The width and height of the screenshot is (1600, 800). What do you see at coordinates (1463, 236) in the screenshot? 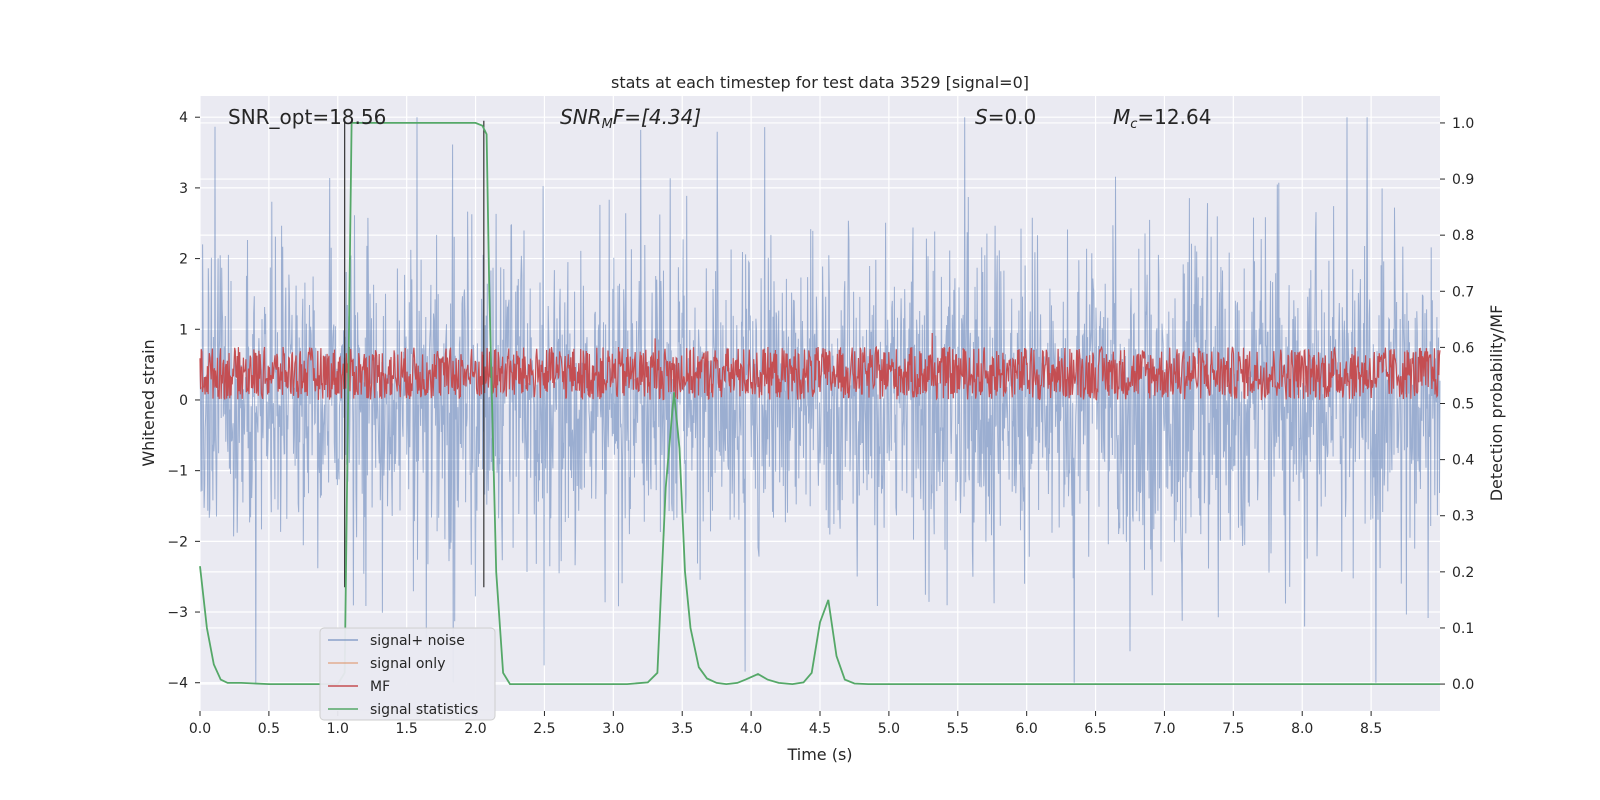
I see `y-right-tick-label: 0.8` at bounding box center [1463, 236].